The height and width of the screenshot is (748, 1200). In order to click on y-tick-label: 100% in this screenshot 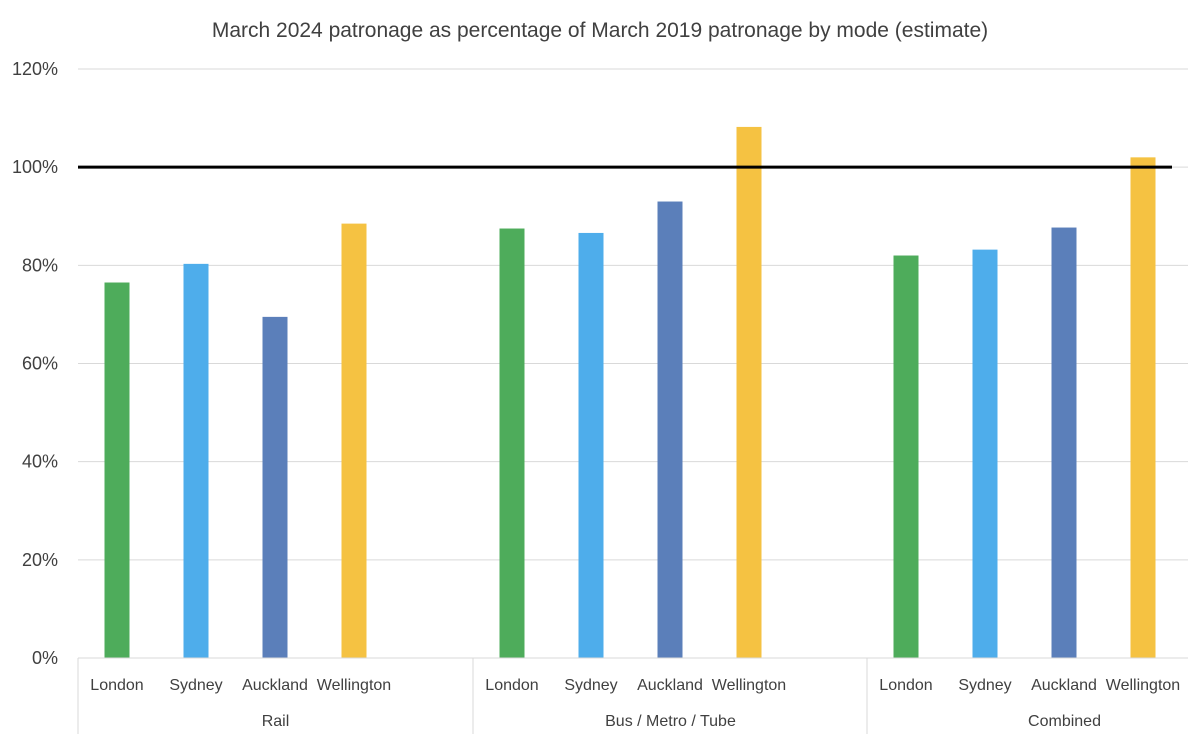, I will do `click(35, 167)`.